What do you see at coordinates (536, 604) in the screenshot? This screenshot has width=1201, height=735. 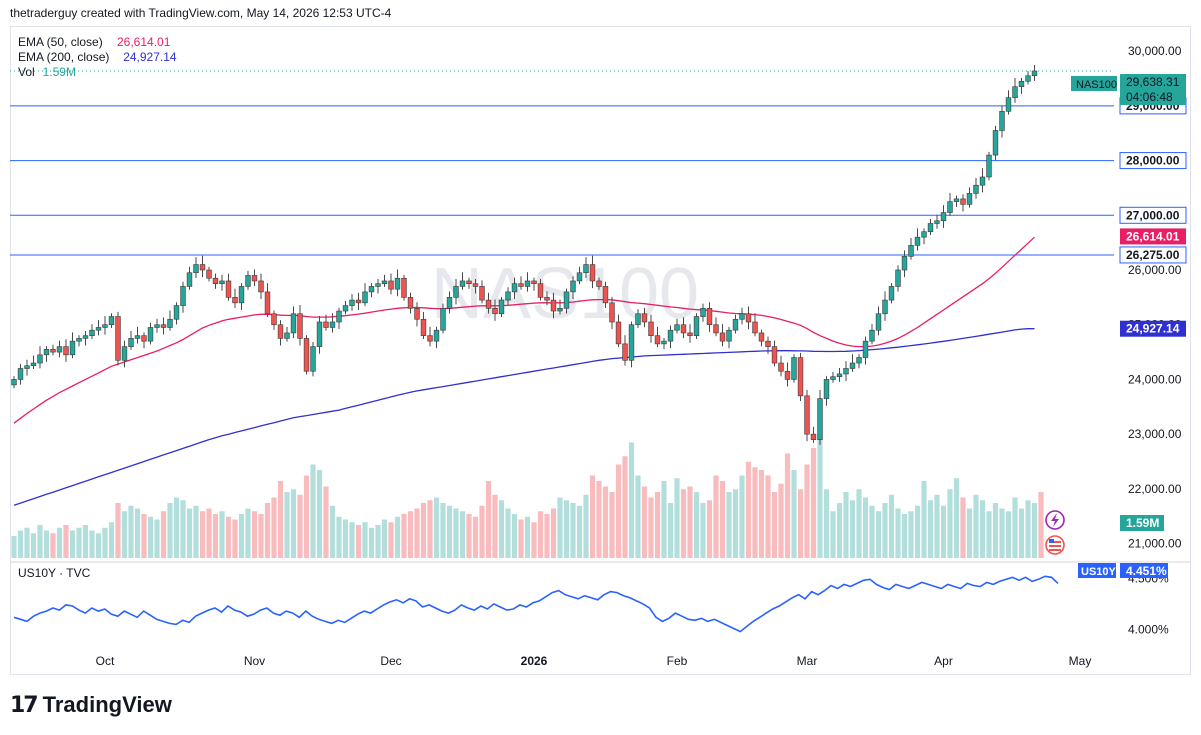 I see `us10y-line` at bounding box center [536, 604].